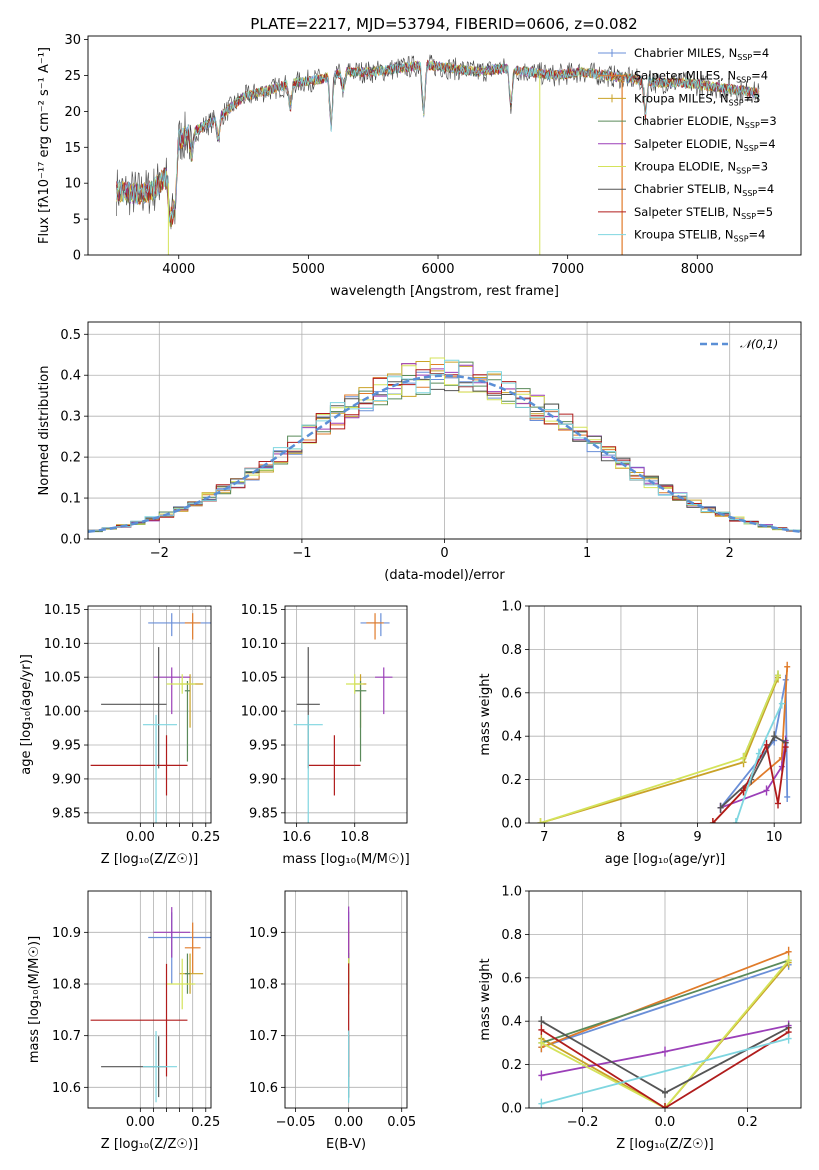 Image resolution: width=819 pixels, height=1170 pixels. Describe the element at coordinates (747, 1122) in the screenshot. I see `x-tick-label: 0.2` at that location.